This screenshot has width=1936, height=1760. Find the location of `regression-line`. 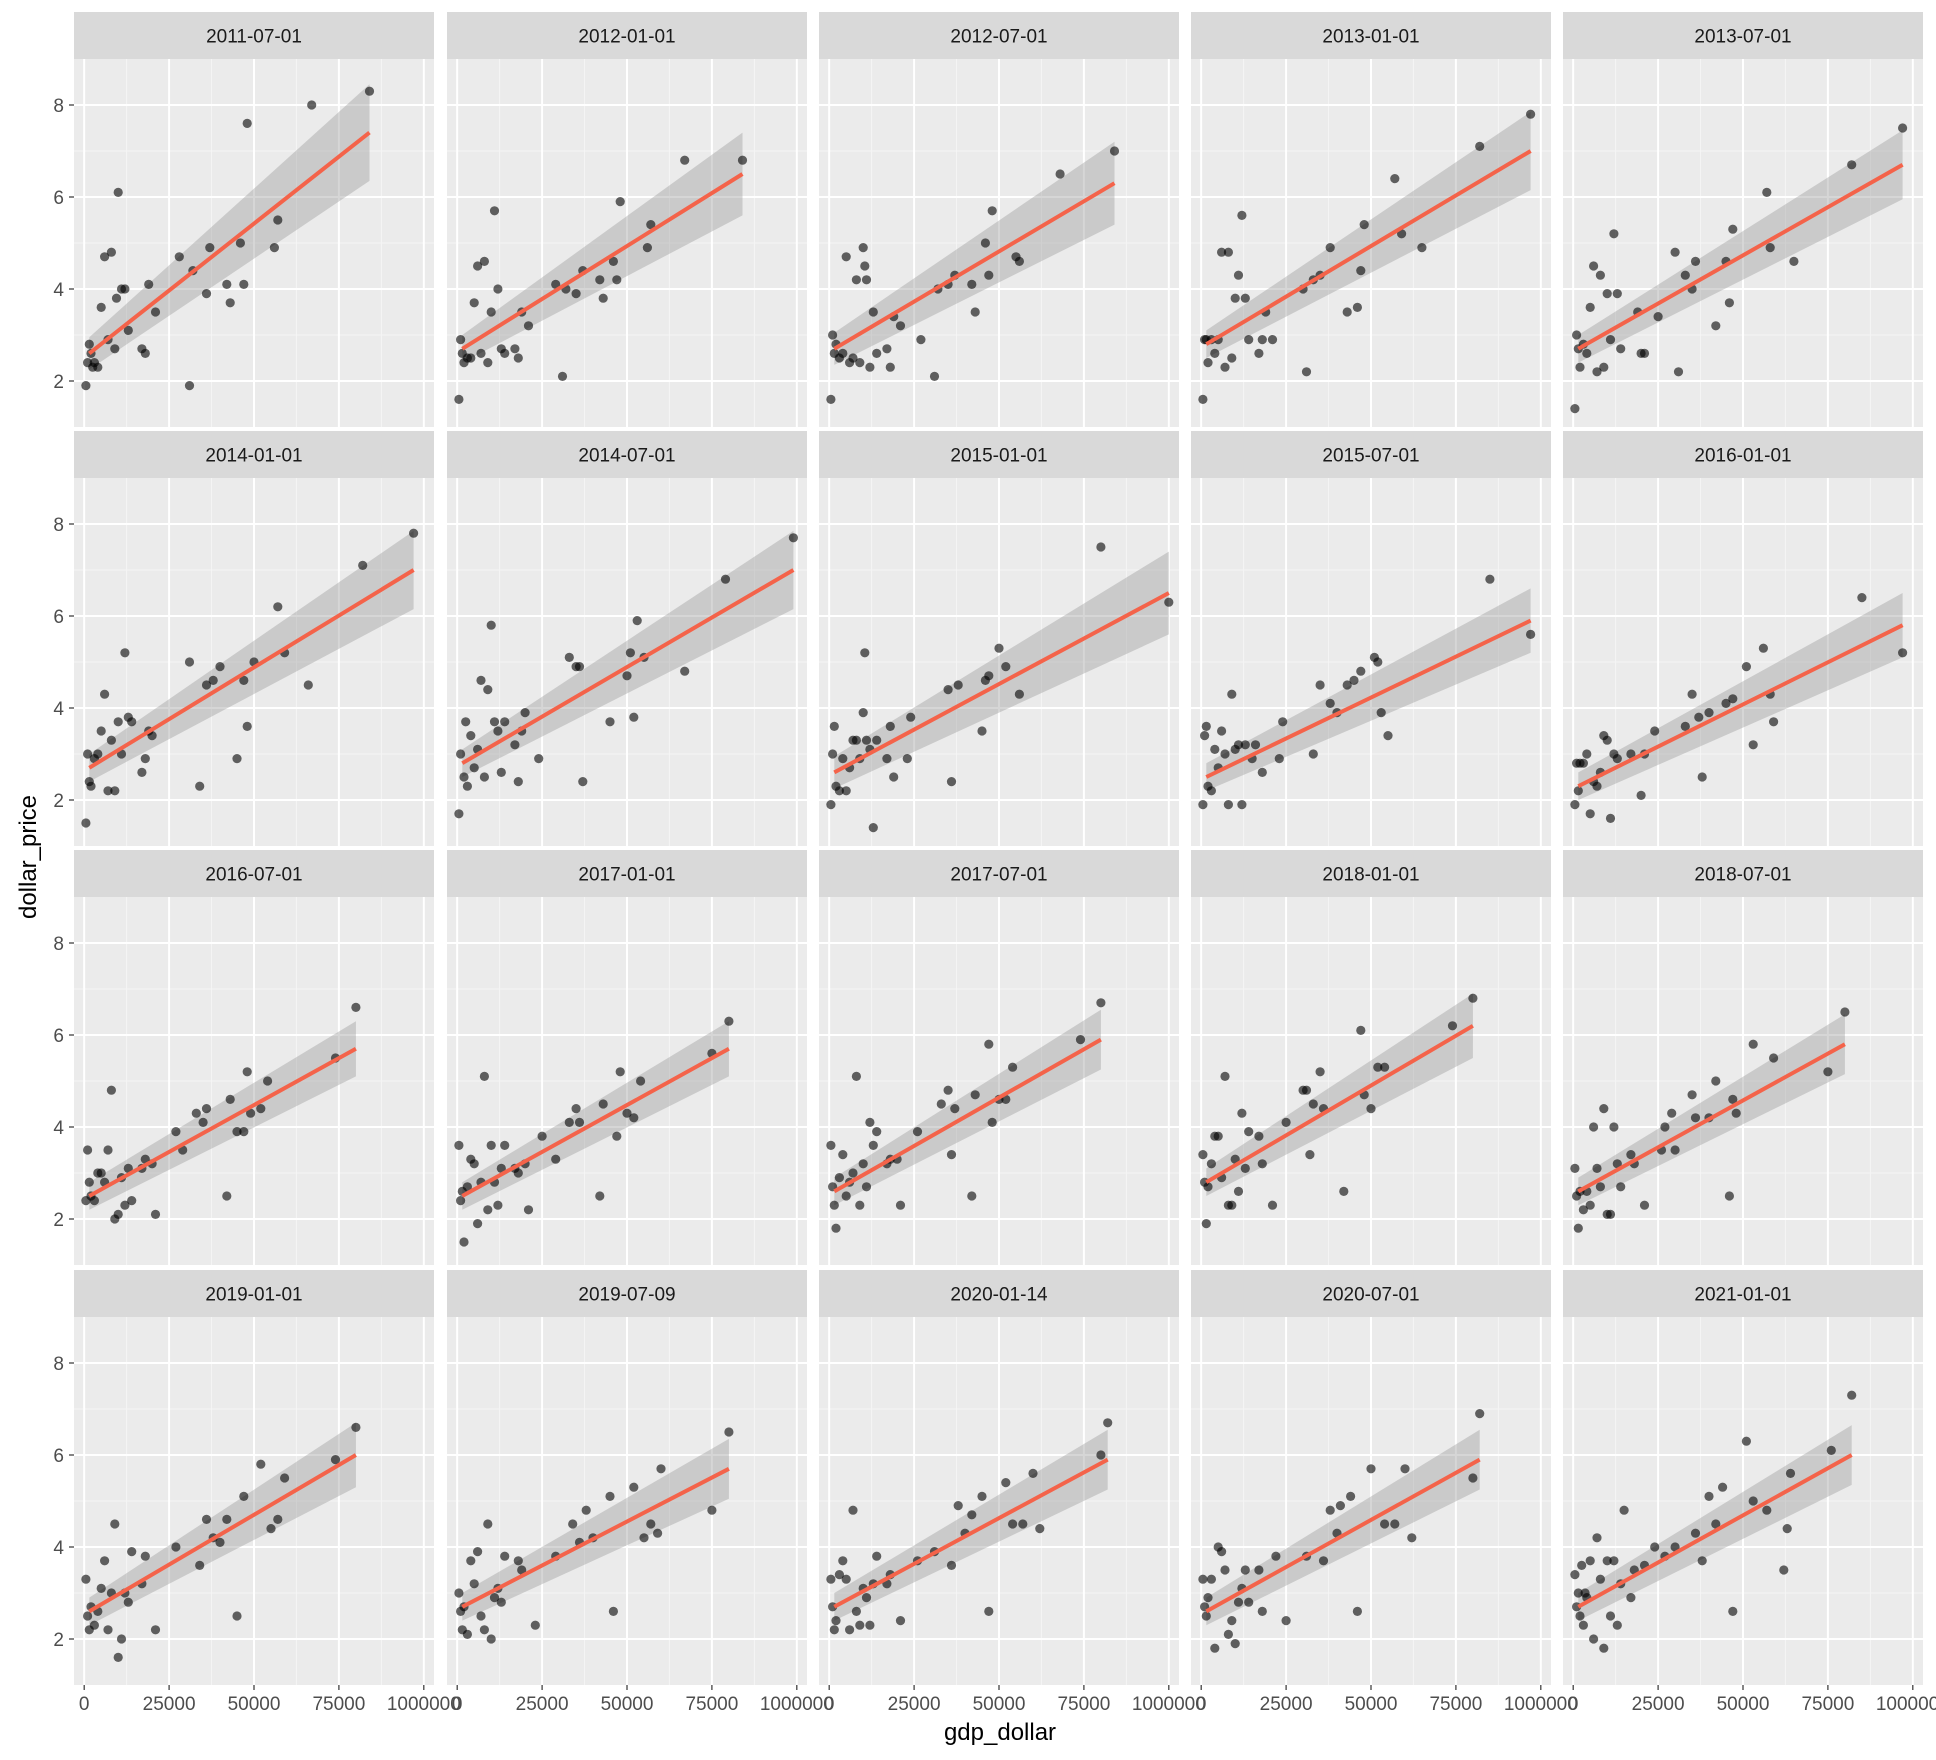

regression-line is located at coordinates (628, 666).